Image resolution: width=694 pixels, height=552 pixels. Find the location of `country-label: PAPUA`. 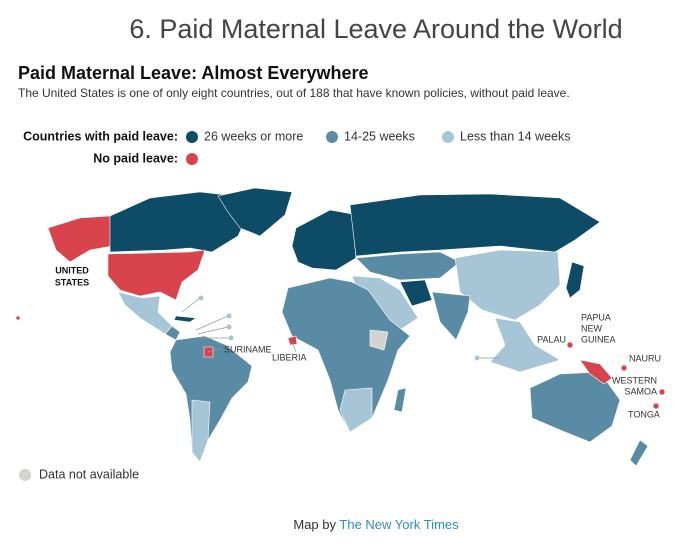

country-label: PAPUA is located at coordinates (596, 317).